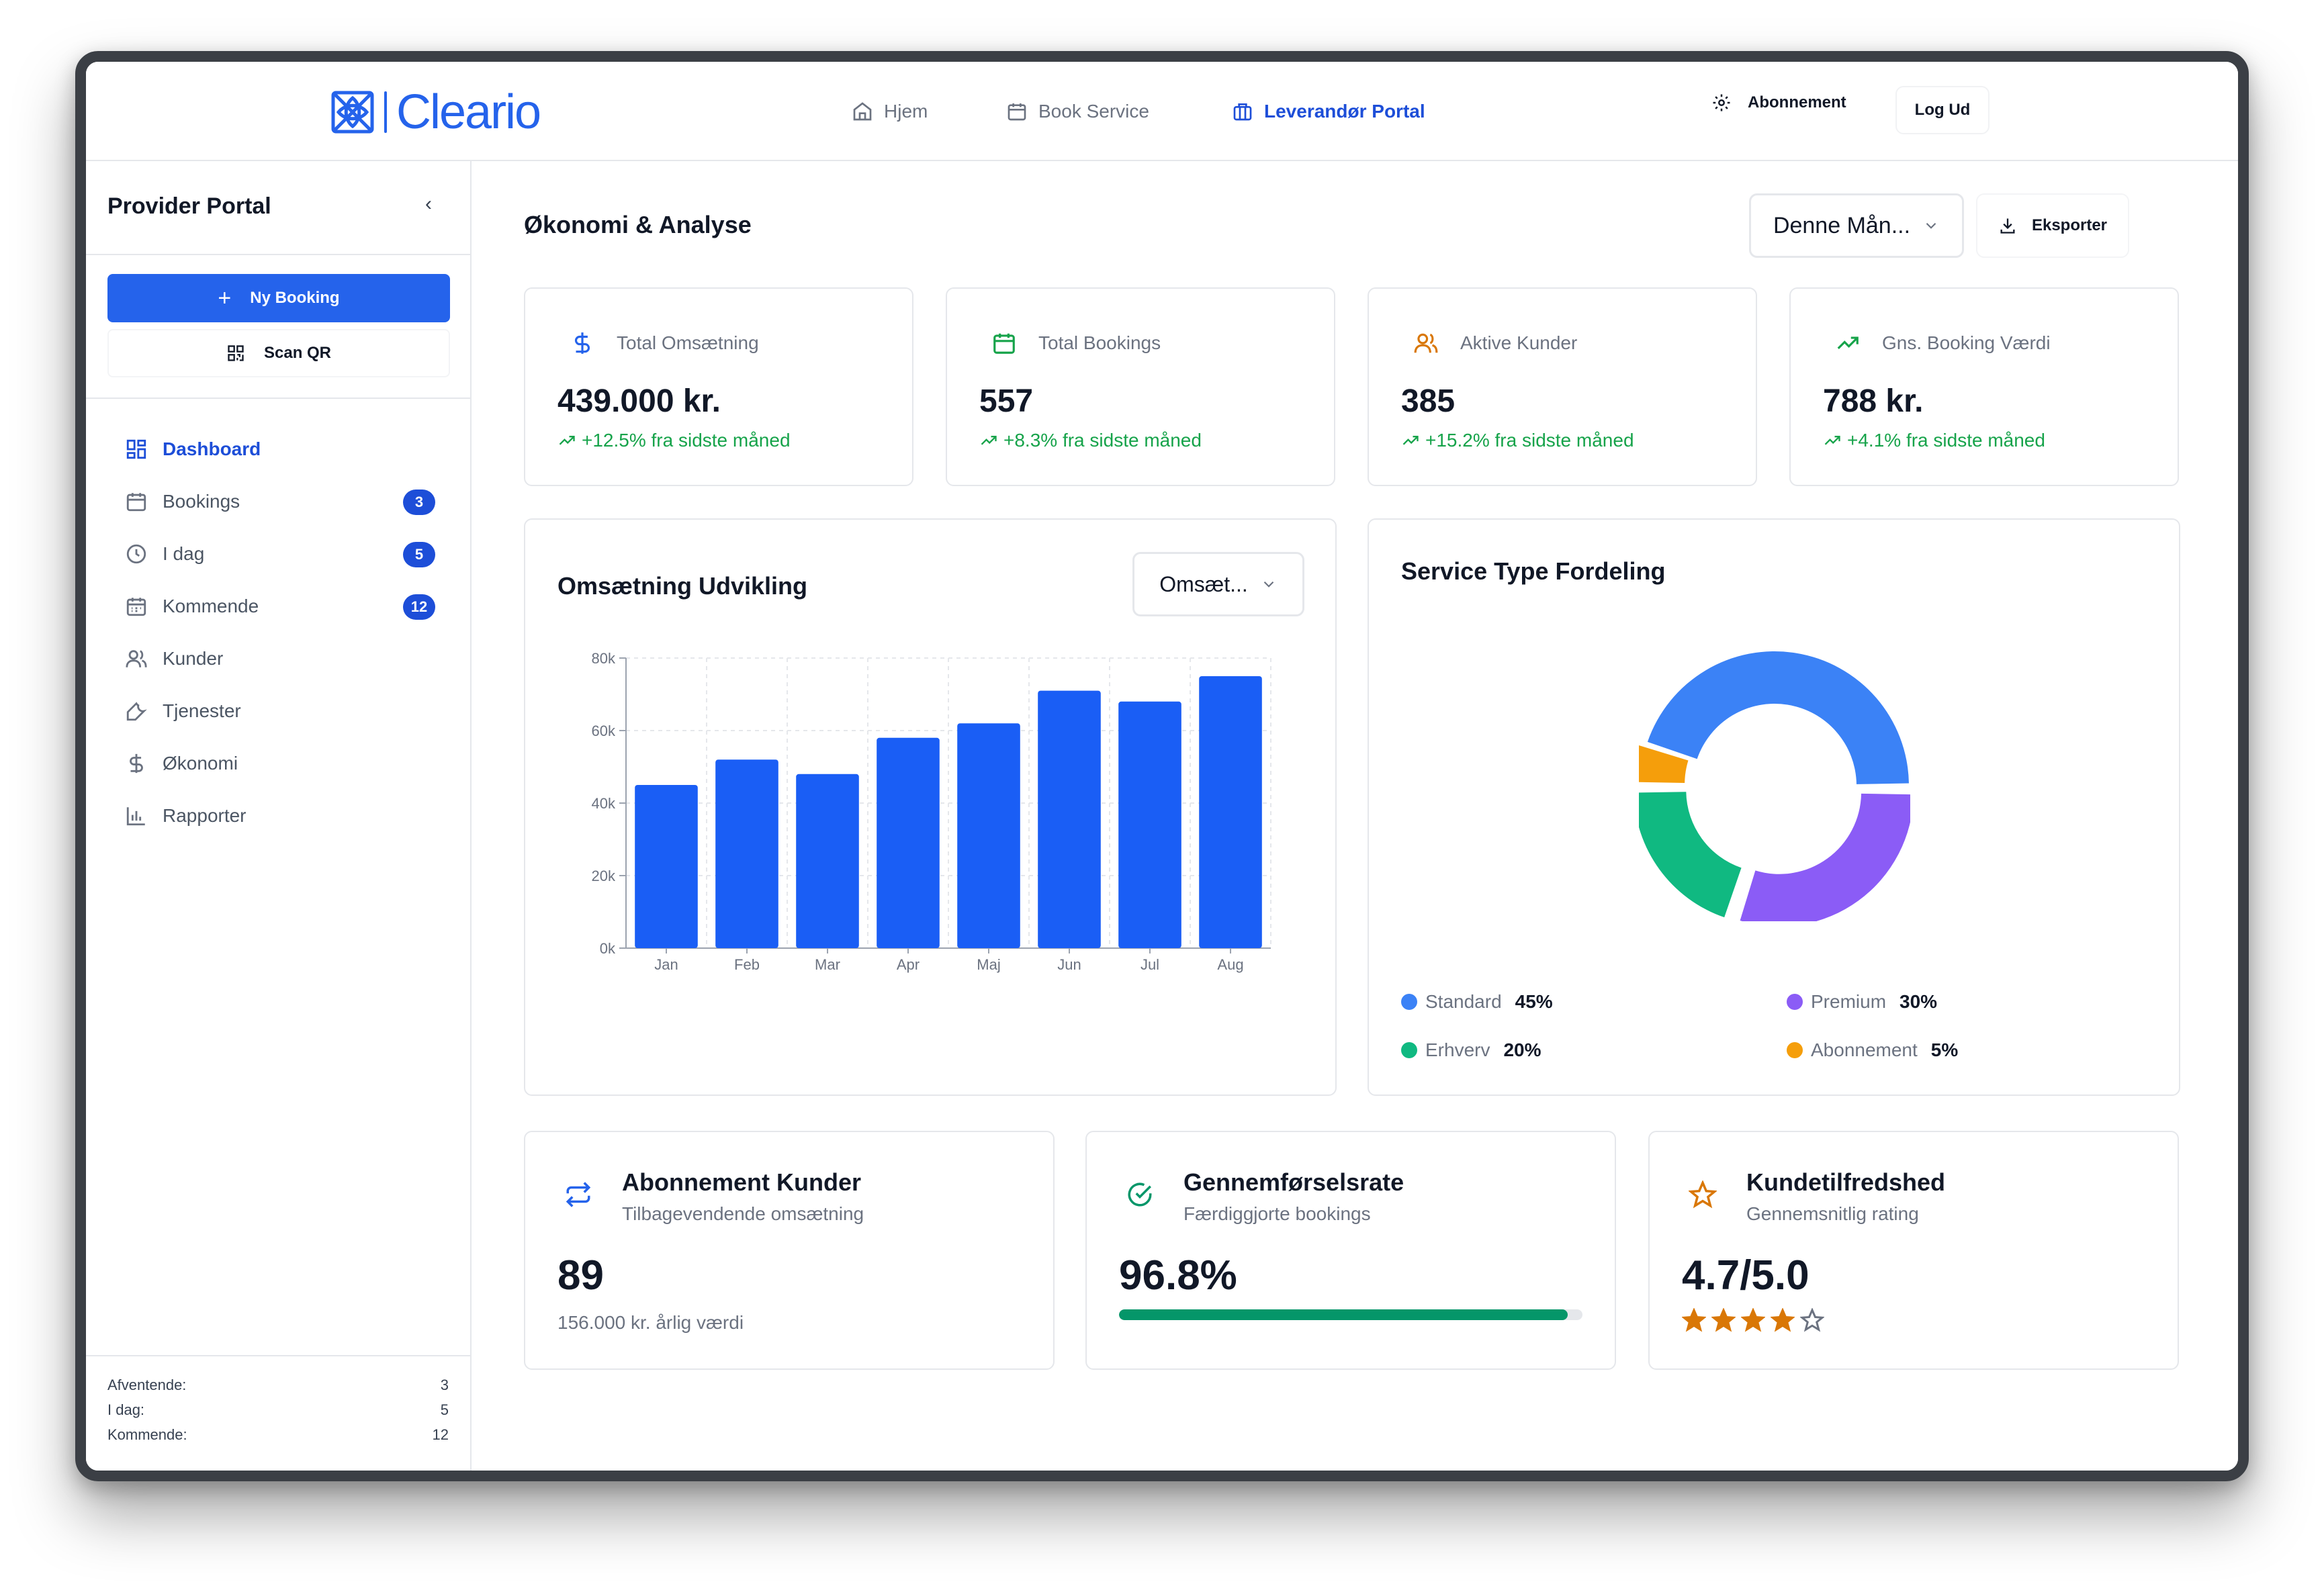 Image resolution: width=2324 pixels, height=1582 pixels. I want to click on brand-logo: Cleario, so click(435, 112).